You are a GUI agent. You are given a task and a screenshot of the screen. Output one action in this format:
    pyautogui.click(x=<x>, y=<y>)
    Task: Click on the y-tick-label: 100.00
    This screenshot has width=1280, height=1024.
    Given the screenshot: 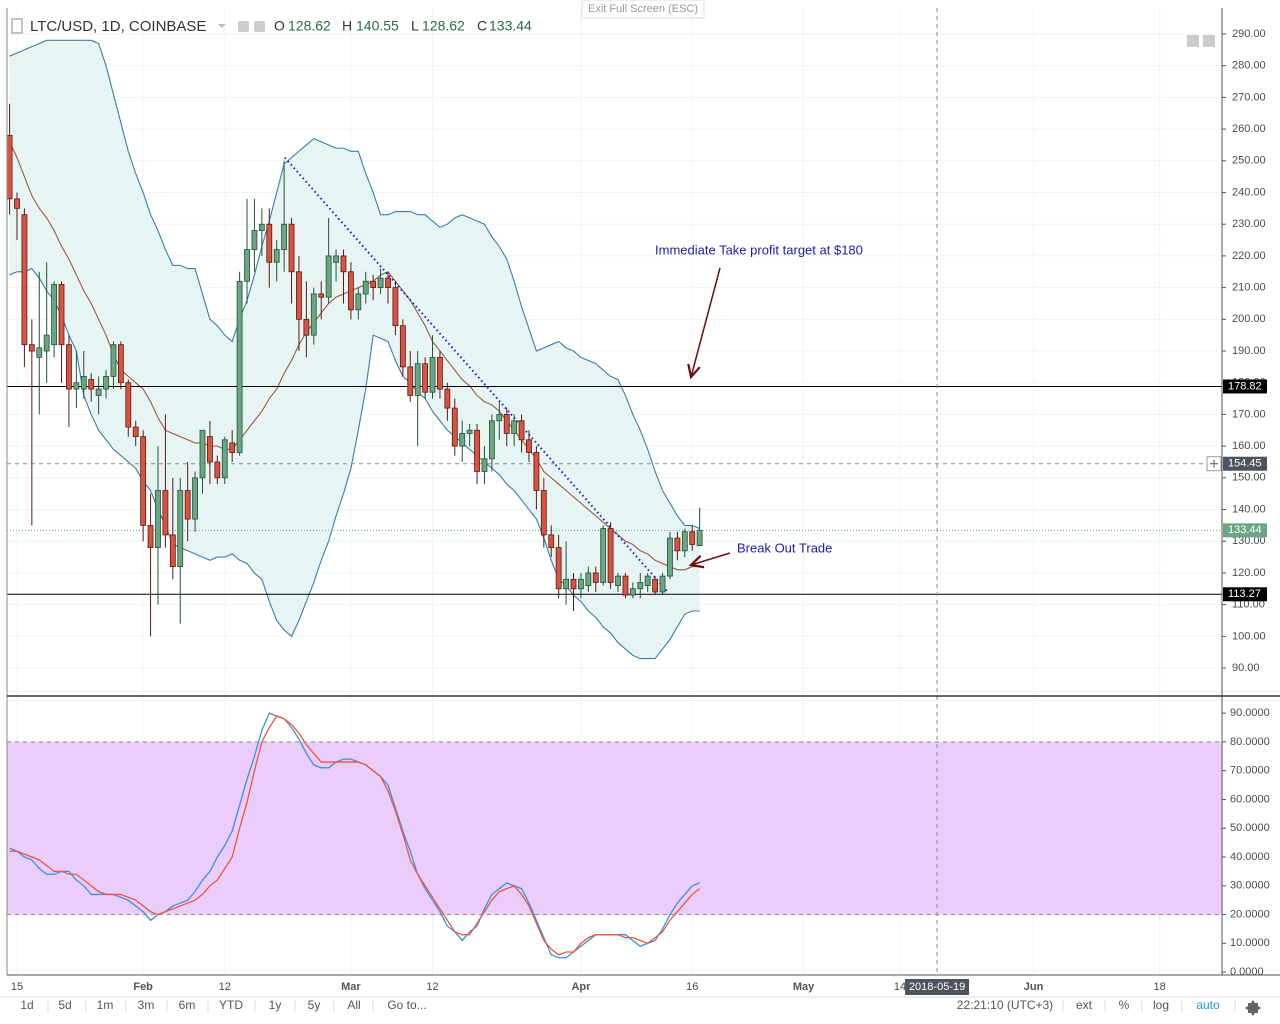 What is the action you would take?
    pyautogui.click(x=1249, y=636)
    